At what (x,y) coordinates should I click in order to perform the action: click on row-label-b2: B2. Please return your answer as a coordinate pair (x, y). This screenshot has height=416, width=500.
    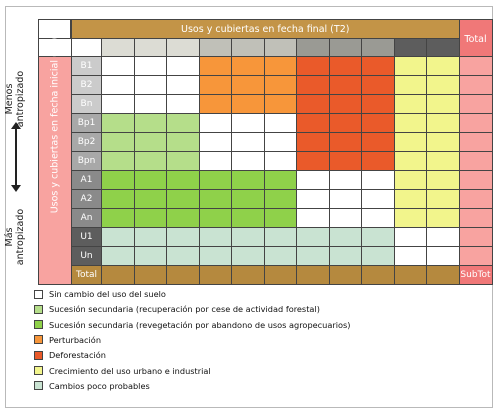
    Looking at the image, I should click on (86, 85).